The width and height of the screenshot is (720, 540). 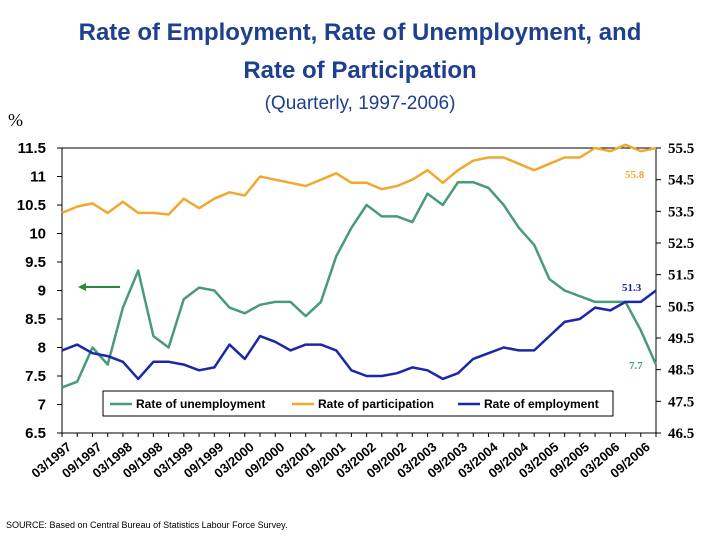 What do you see at coordinates (360, 103) in the screenshot?
I see `chart-subtitle: (Quarterly, 1997-2006)` at bounding box center [360, 103].